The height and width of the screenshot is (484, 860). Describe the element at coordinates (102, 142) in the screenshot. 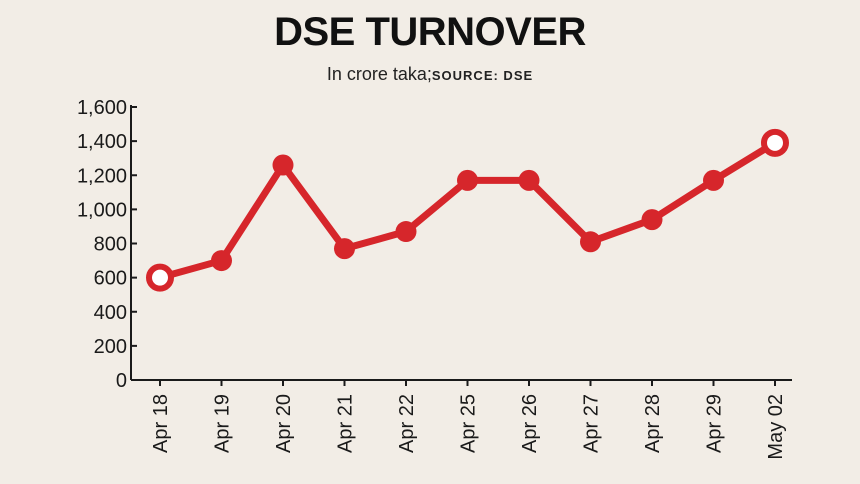

I see `y-tick-label: 1,400` at that location.